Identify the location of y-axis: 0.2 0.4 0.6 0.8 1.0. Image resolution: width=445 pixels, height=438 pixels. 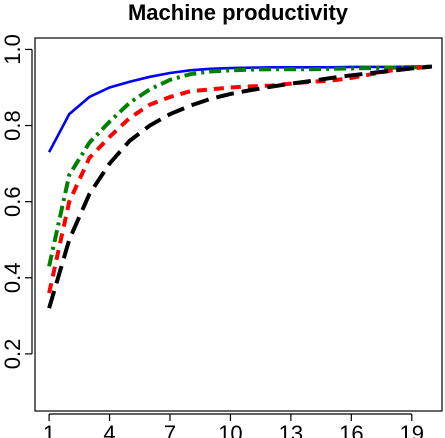
(16, 202).